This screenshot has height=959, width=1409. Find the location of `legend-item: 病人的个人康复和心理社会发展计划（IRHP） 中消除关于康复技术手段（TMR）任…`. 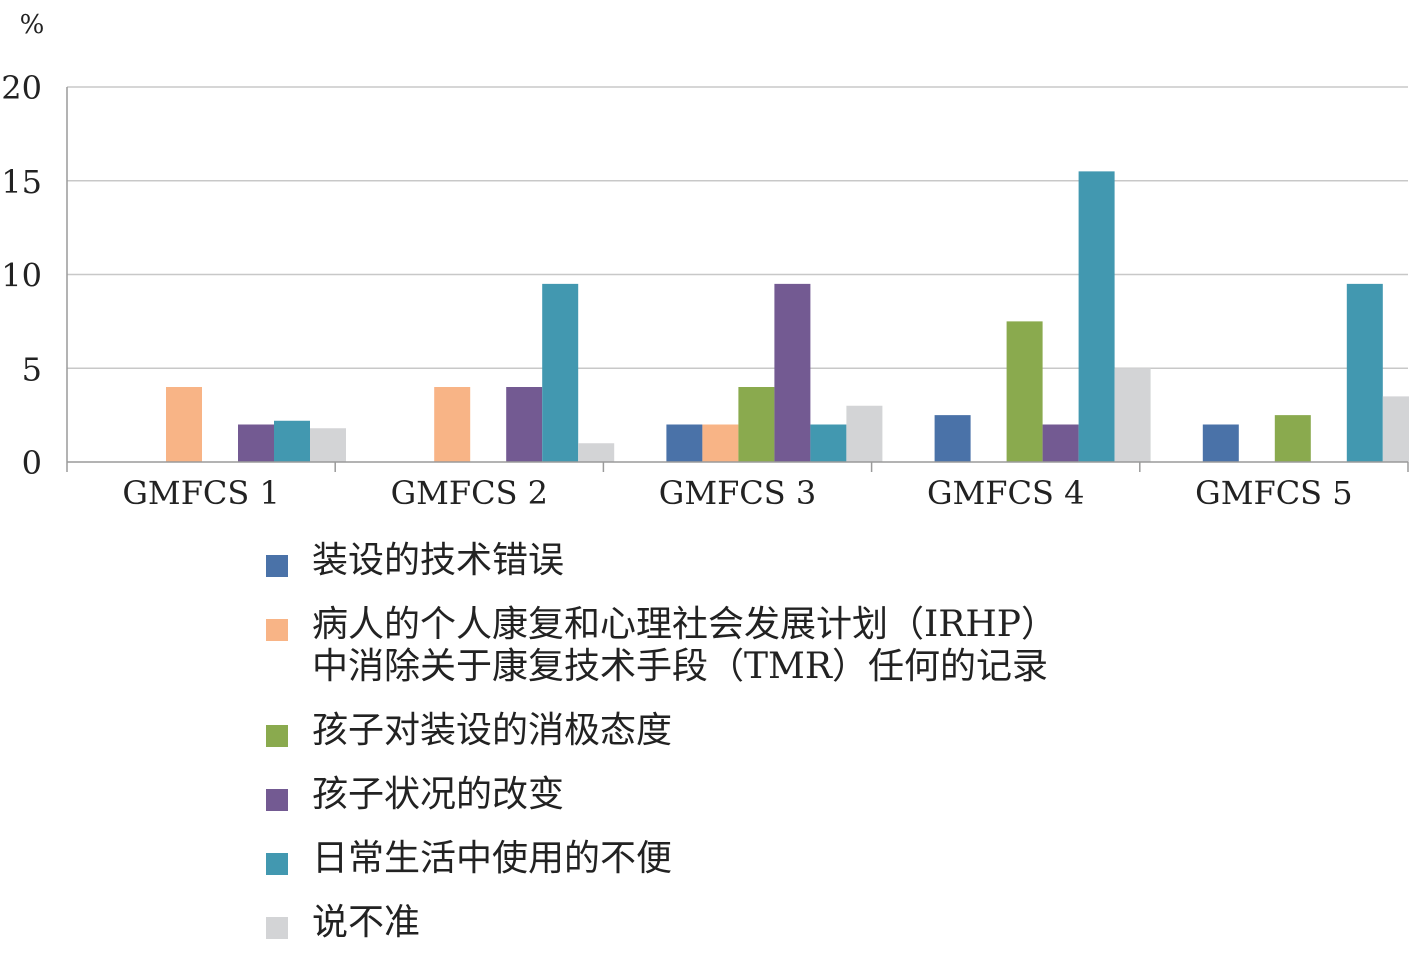

legend-item: 病人的个人康复和心理社会发展计划（IRHP） 中消除关于康复技术手段（TMR）任… is located at coordinates (826, 646).